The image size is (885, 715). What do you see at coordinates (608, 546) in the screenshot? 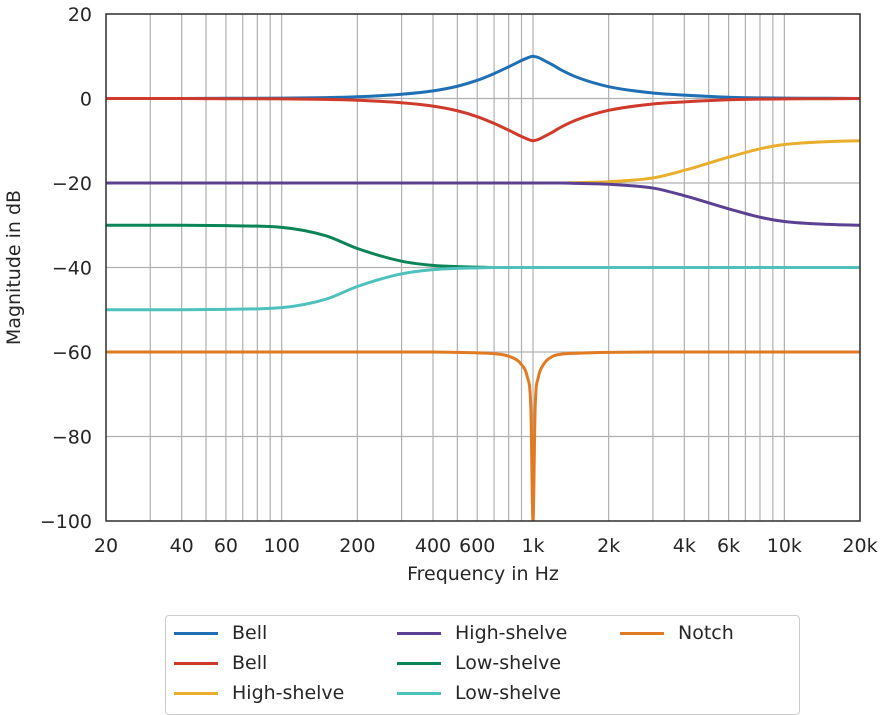
I see `x-tick-label: 2k` at bounding box center [608, 546].